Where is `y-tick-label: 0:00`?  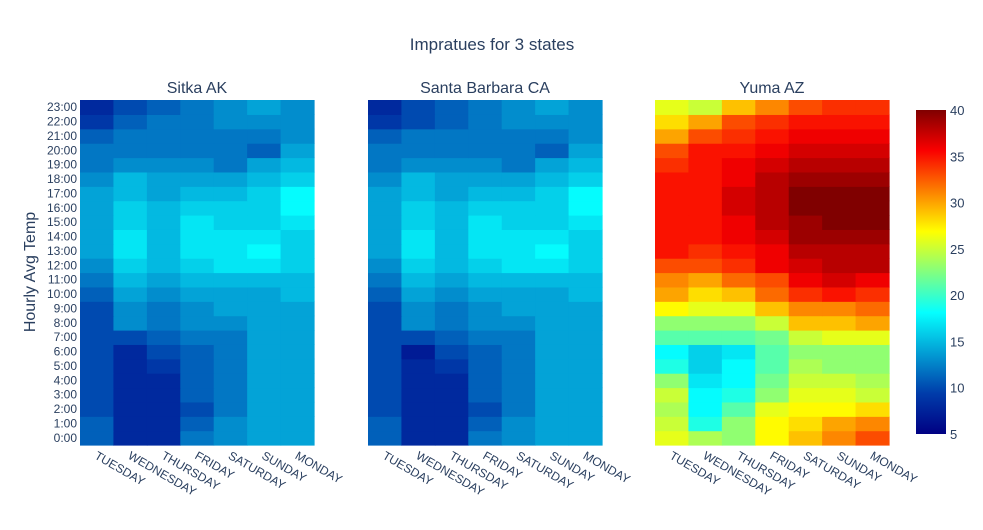 y-tick-label: 0:00 is located at coordinates (66, 438).